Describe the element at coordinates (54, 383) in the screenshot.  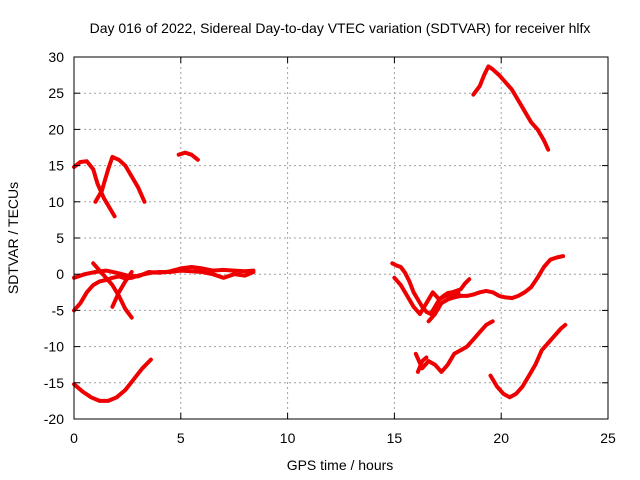
I see `y-tick-label: -15` at that location.